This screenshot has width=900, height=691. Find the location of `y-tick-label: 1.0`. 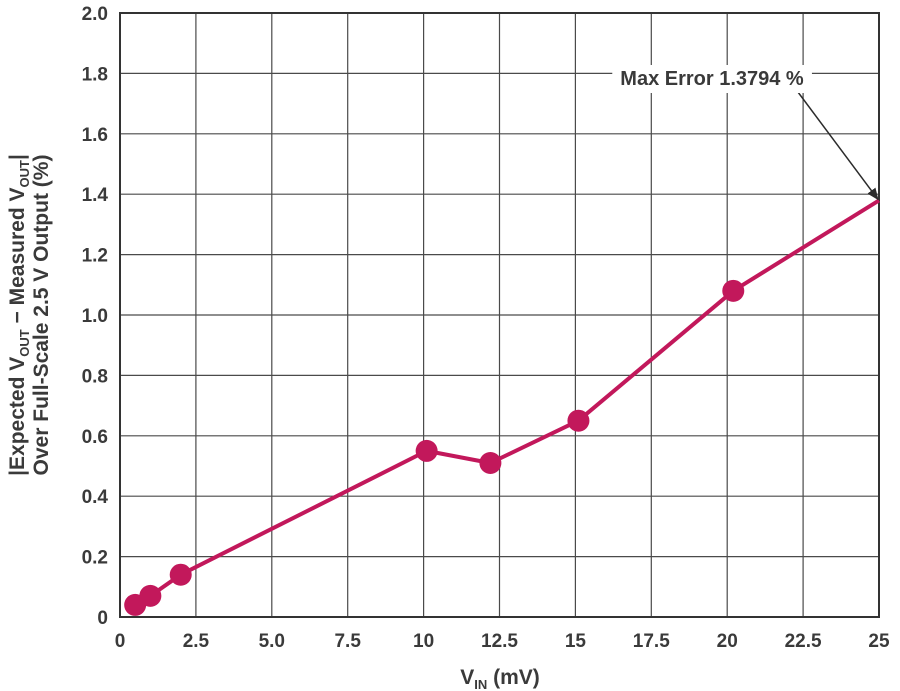

y-tick-label: 1.0 is located at coordinates (95, 316).